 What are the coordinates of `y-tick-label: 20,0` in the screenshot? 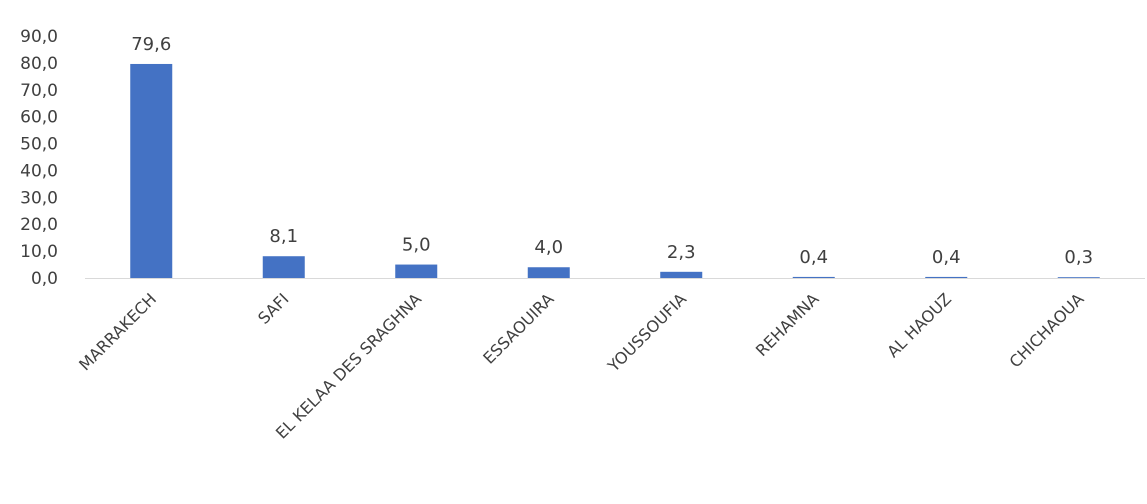 It's located at (39, 225).